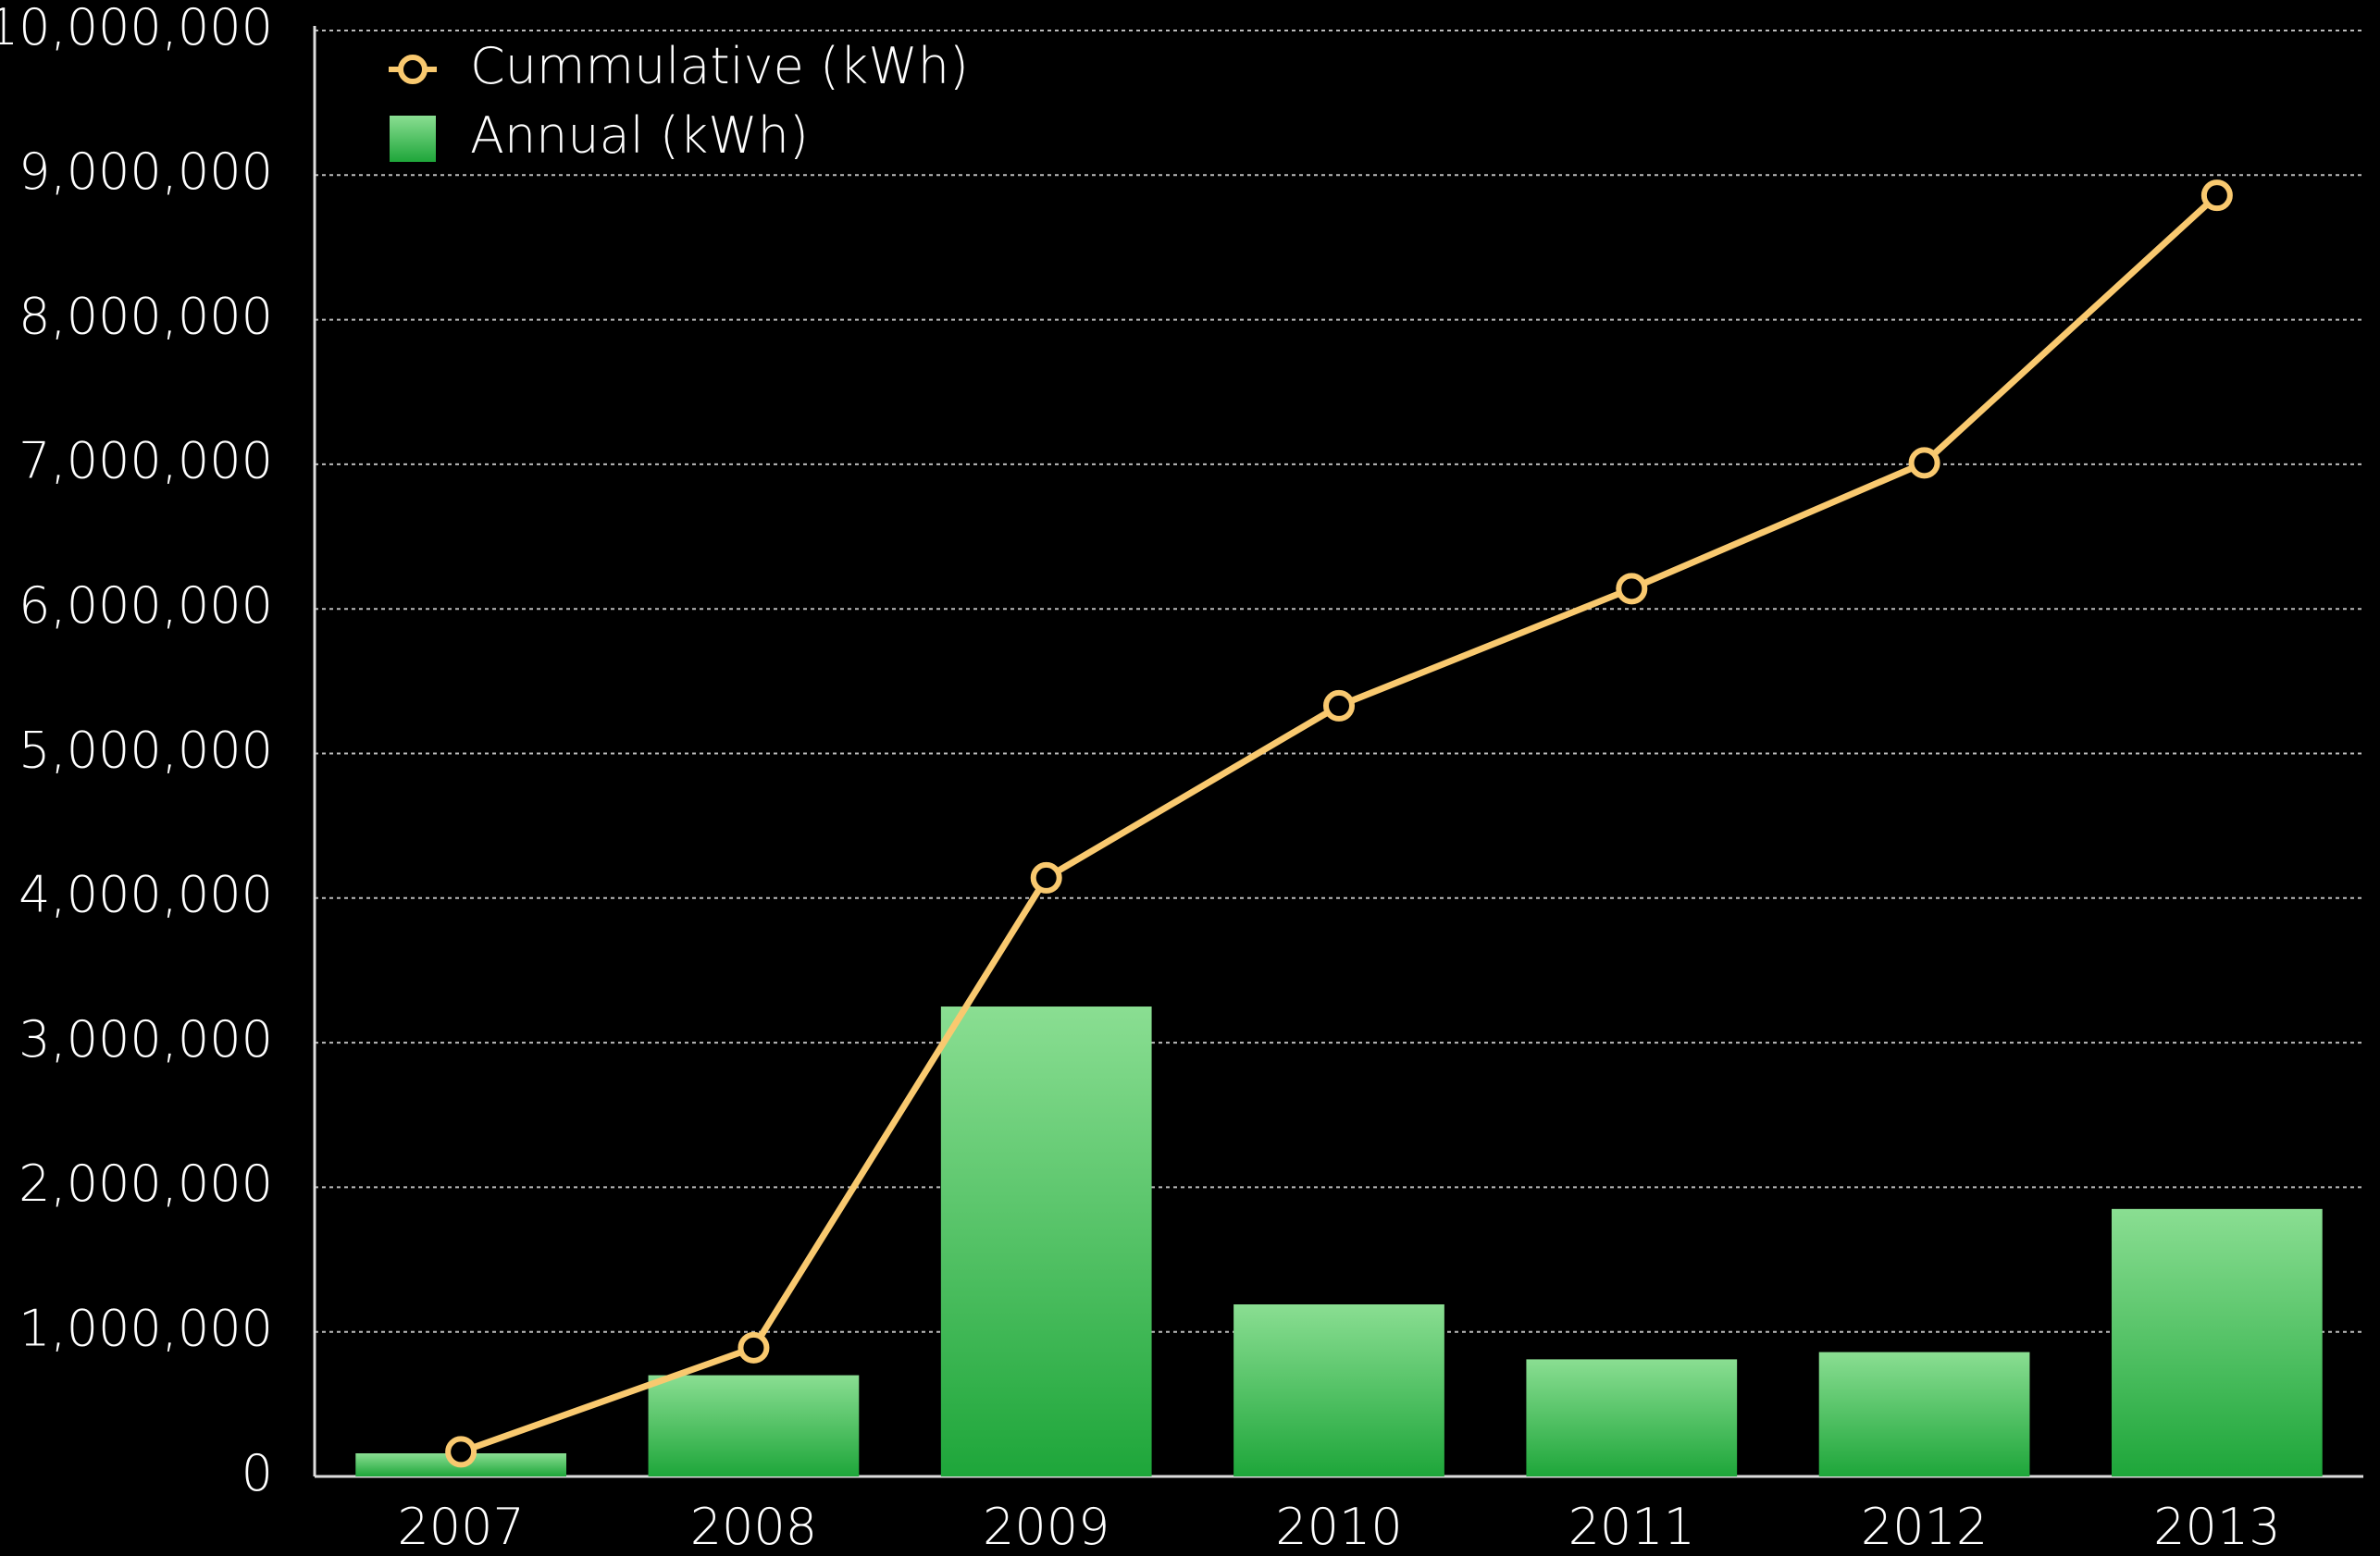  I want to click on x-tick-label: 2009, so click(1046, 1527).